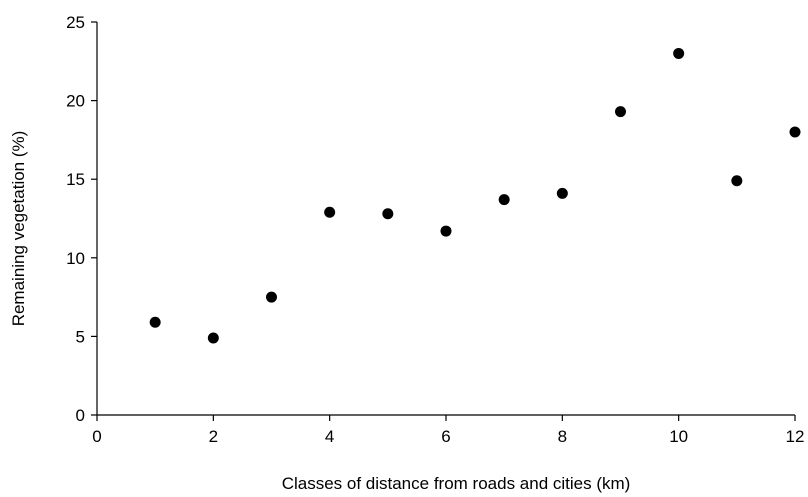 The image size is (808, 497). I want to click on x-ticks: 0 2 4 6 8 10 12, so click(448, 430).